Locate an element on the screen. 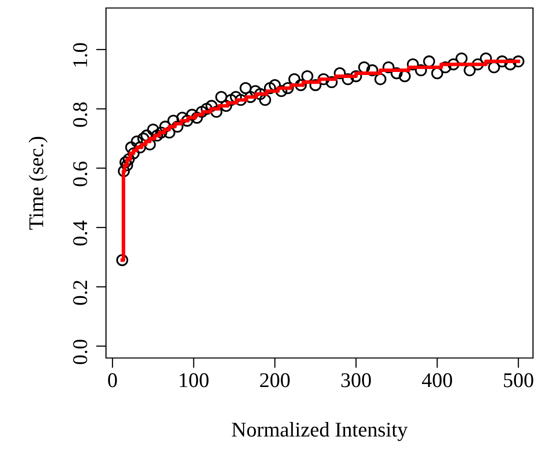 This screenshot has height=466, width=535. x-tick-label: 100 is located at coordinates (194, 380).